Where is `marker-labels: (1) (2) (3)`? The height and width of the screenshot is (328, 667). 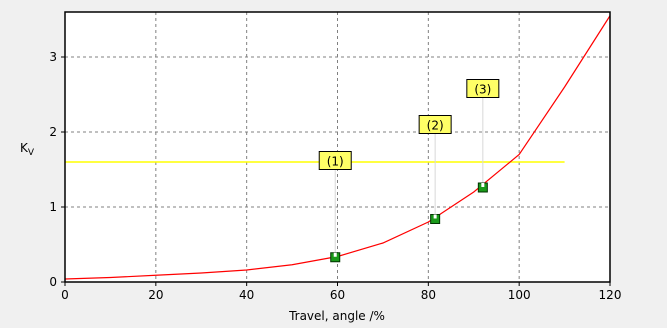
marker-labels: (1) (2) (3) is located at coordinates (409, 124).